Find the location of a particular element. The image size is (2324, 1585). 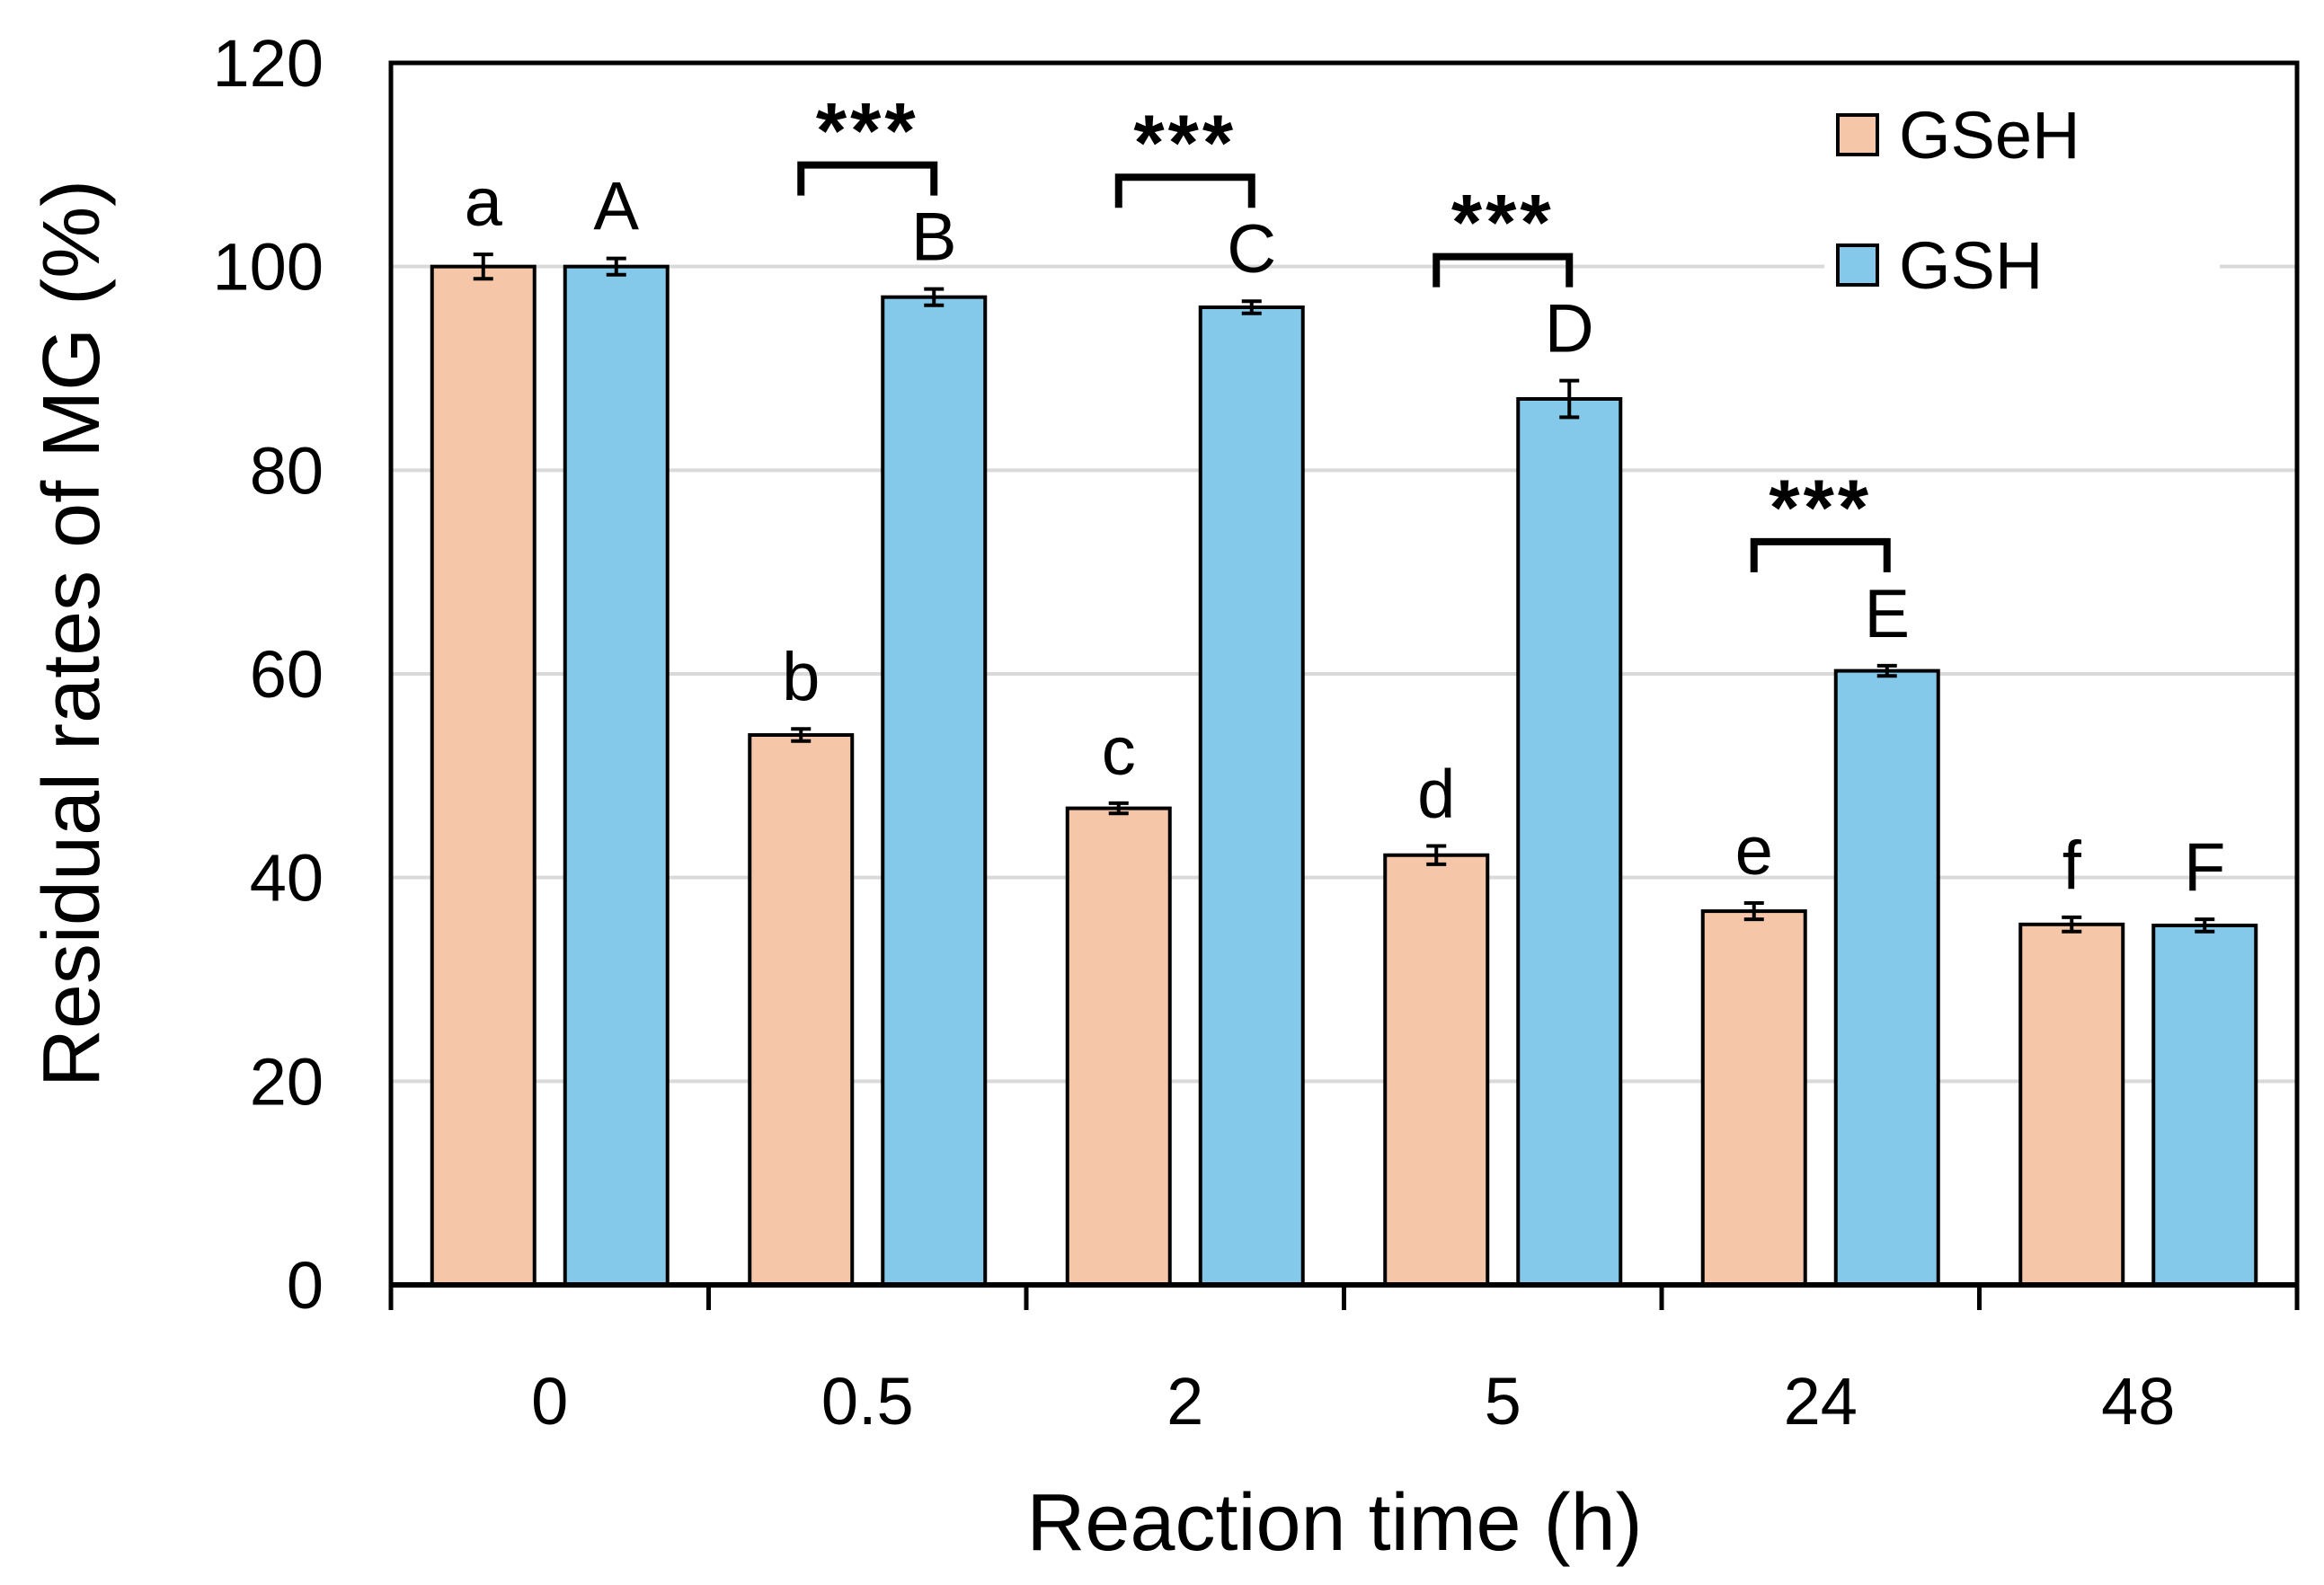

y-tick-label: 20 is located at coordinates (287, 1081).